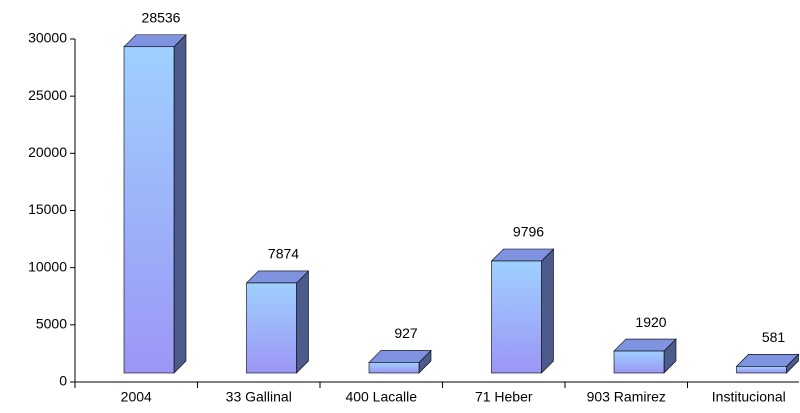 Image resolution: width=800 pixels, height=413 pixels. Describe the element at coordinates (283, 254) in the screenshot. I see `data-label: 7874` at that location.